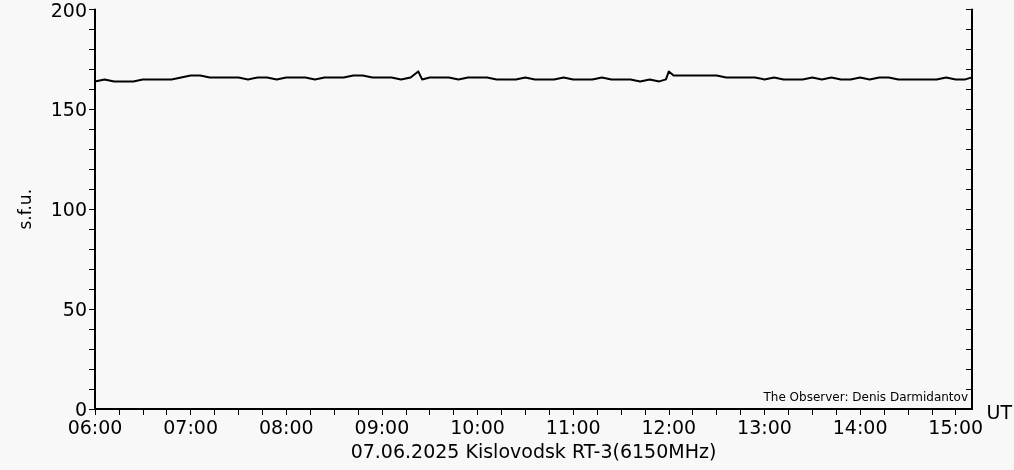 This screenshot has height=470, width=1014. Describe the element at coordinates (956, 426) in the screenshot. I see `x-tick-label: 15:00` at that location.